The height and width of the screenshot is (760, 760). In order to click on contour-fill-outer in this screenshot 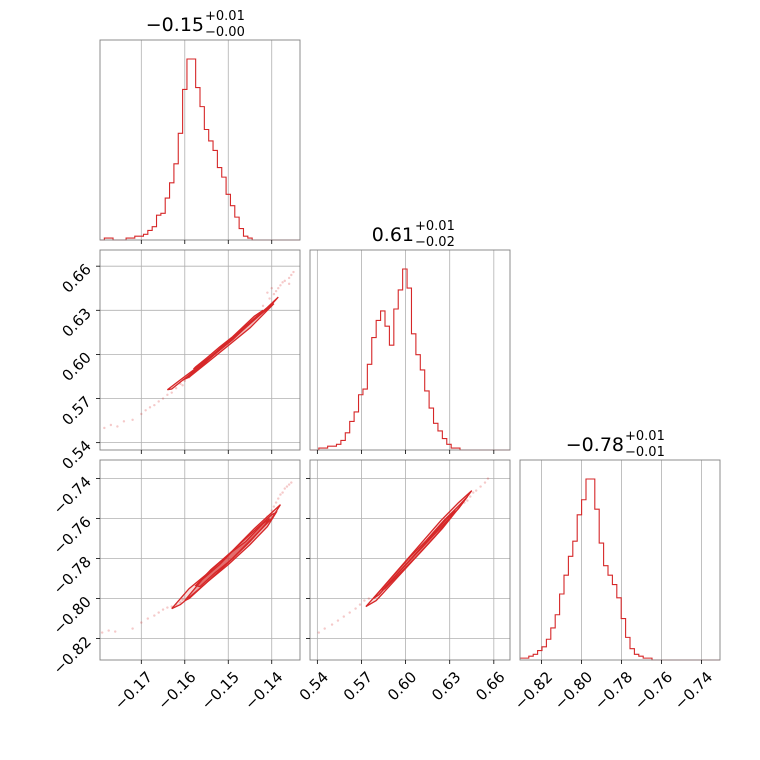, I will do `click(418, 548)`.